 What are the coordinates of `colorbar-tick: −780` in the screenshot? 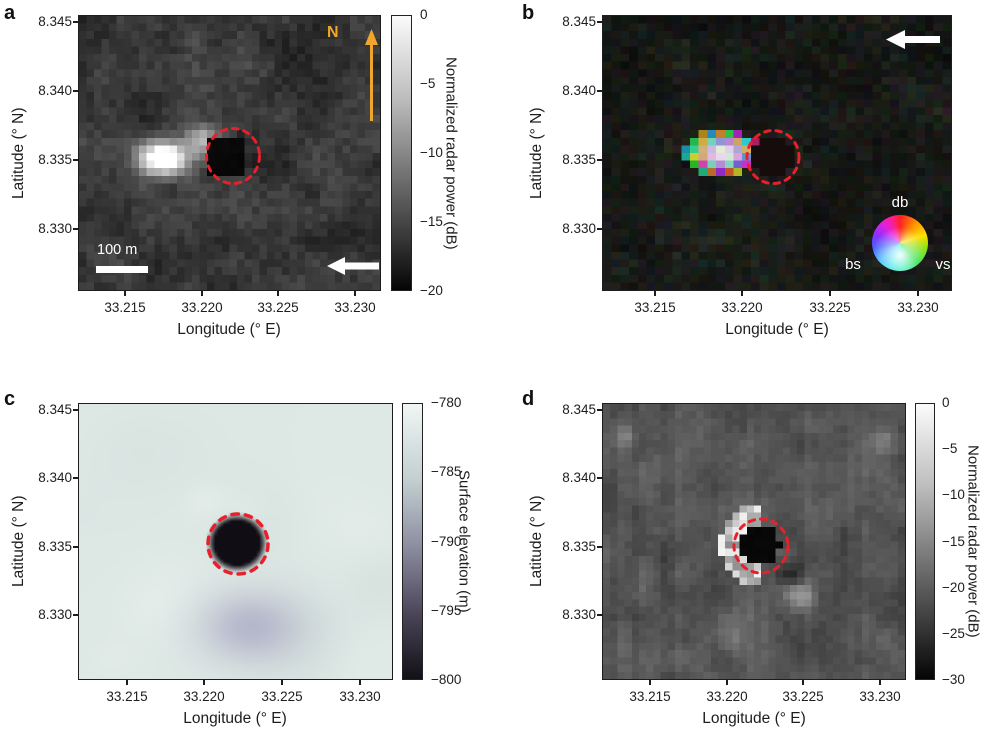 It's located at (446, 402).